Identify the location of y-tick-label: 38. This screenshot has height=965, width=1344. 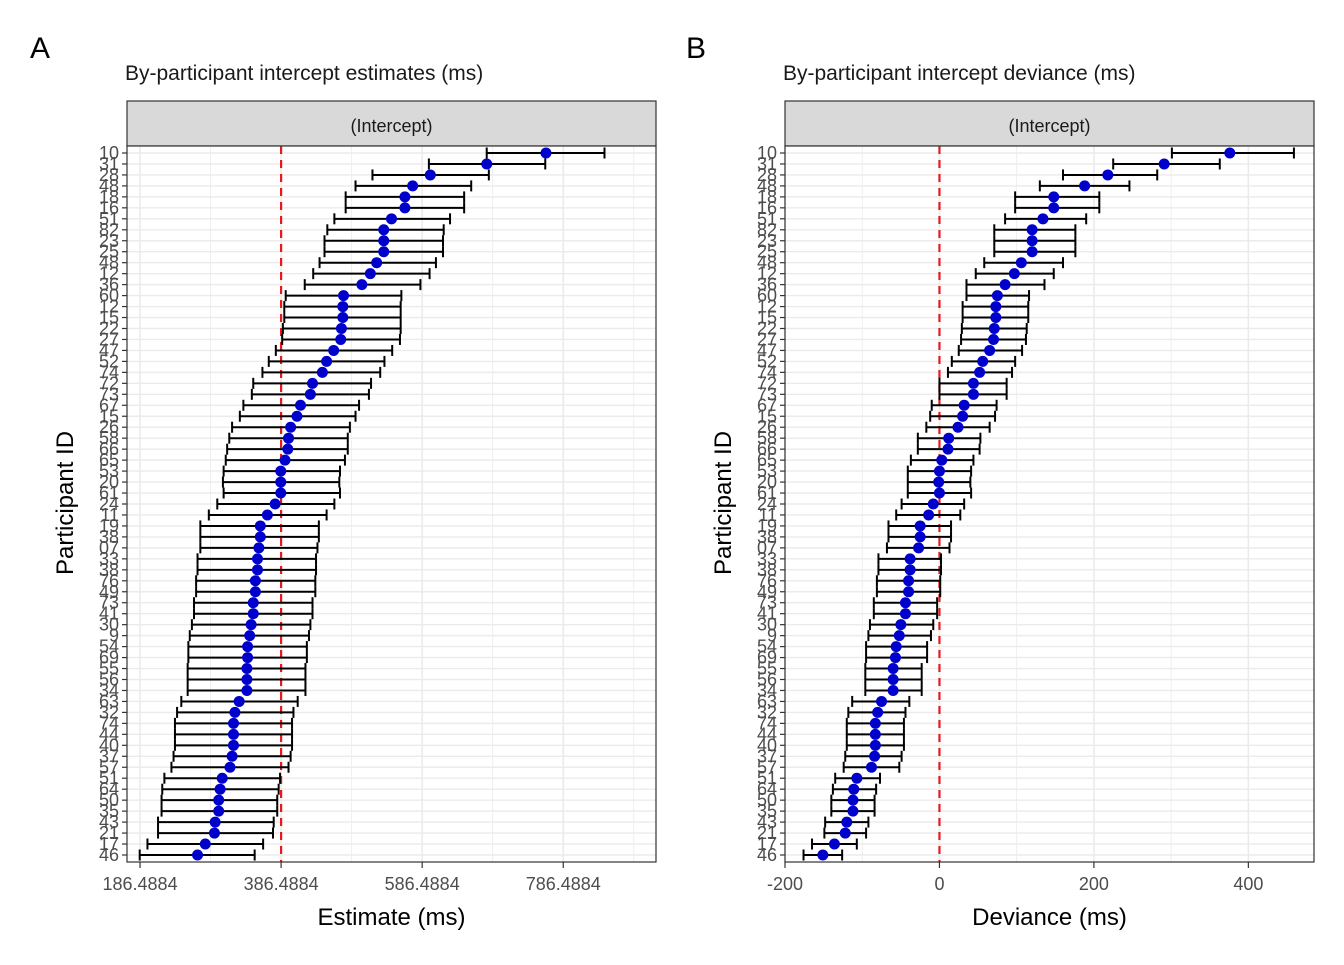
(767, 537).